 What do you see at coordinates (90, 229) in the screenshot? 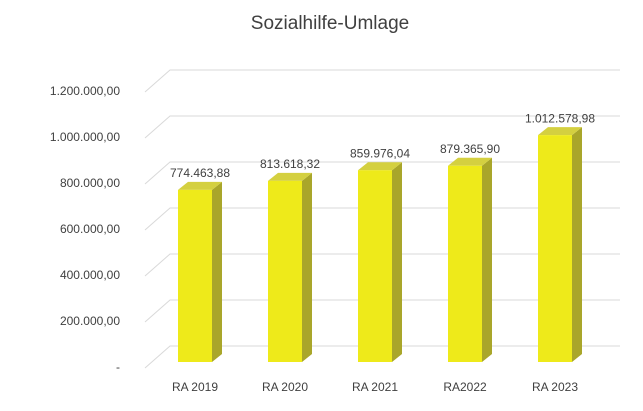
I see `y-tick-label: 600.000,00` at bounding box center [90, 229].